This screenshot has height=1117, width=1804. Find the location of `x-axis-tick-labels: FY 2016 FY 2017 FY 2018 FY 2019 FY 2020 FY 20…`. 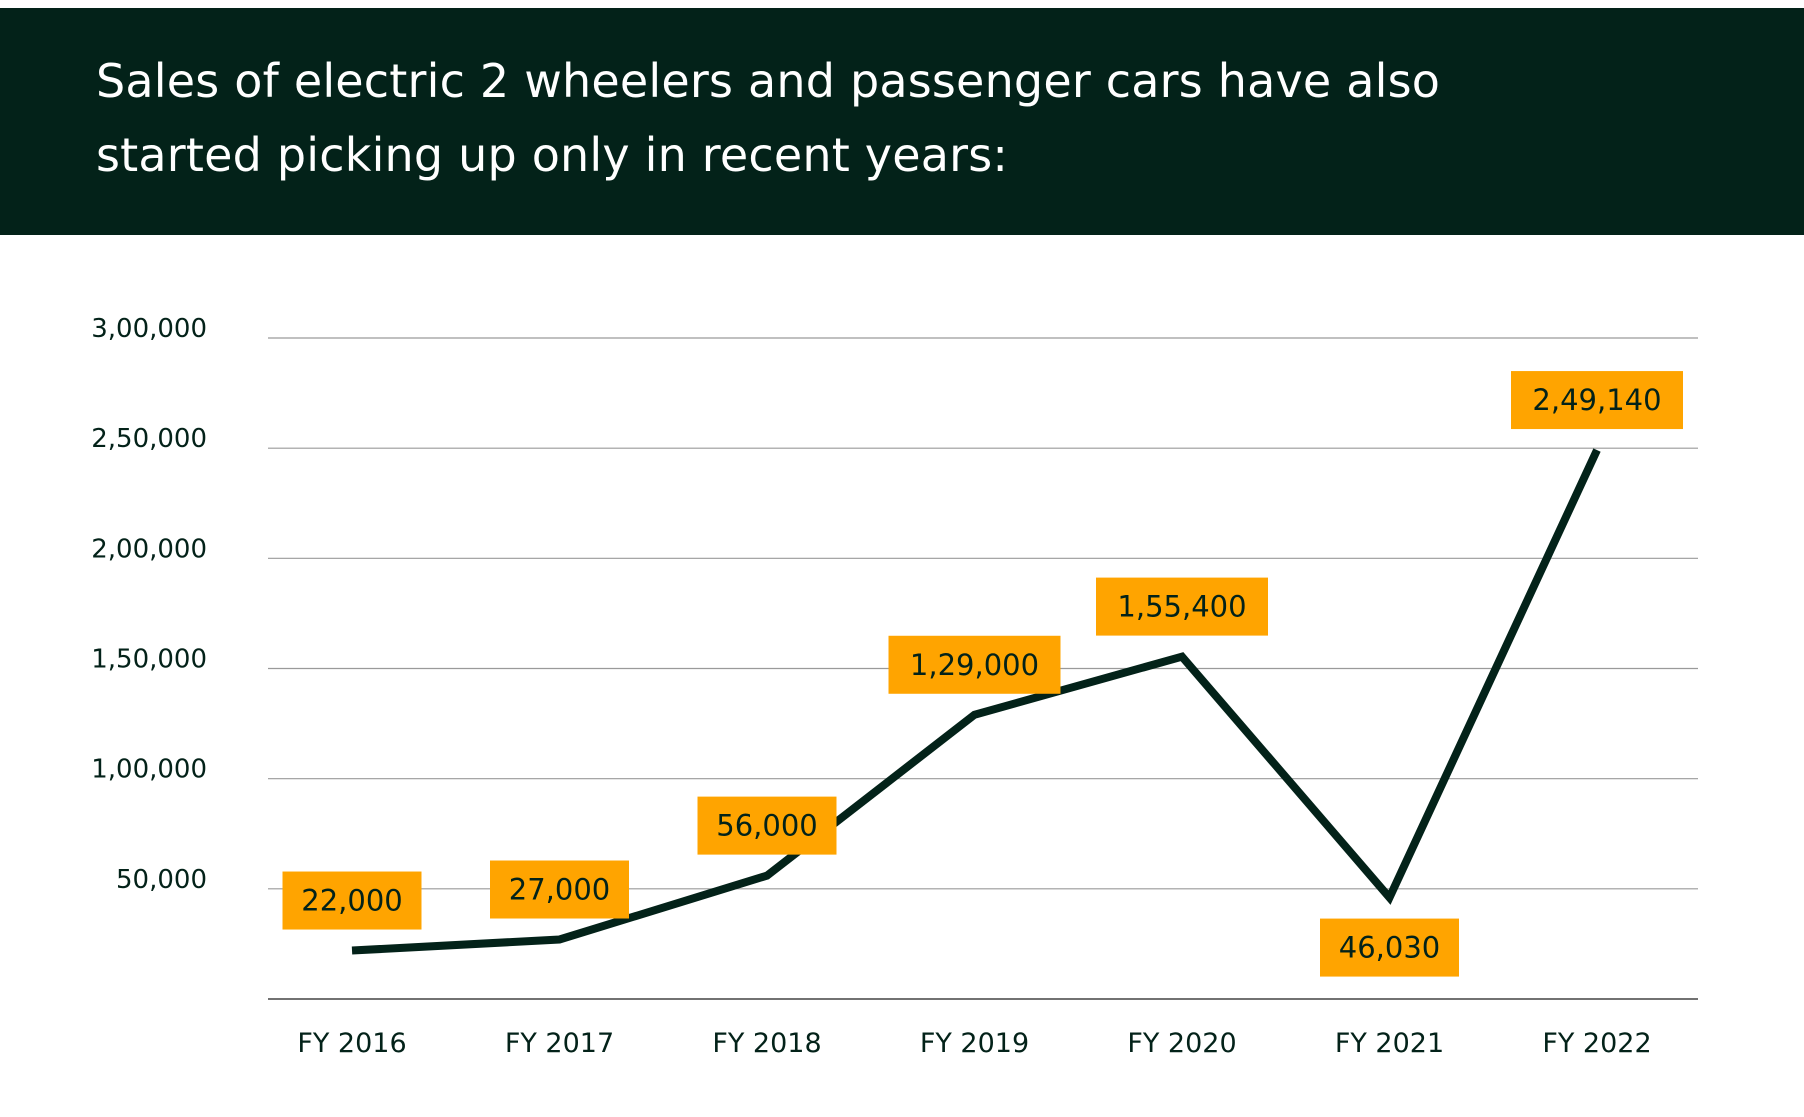

x-axis-tick-labels: FY 2016 FY 2017 FY 2018 FY 2019 FY 2020 FY 20… is located at coordinates (974, 1043).